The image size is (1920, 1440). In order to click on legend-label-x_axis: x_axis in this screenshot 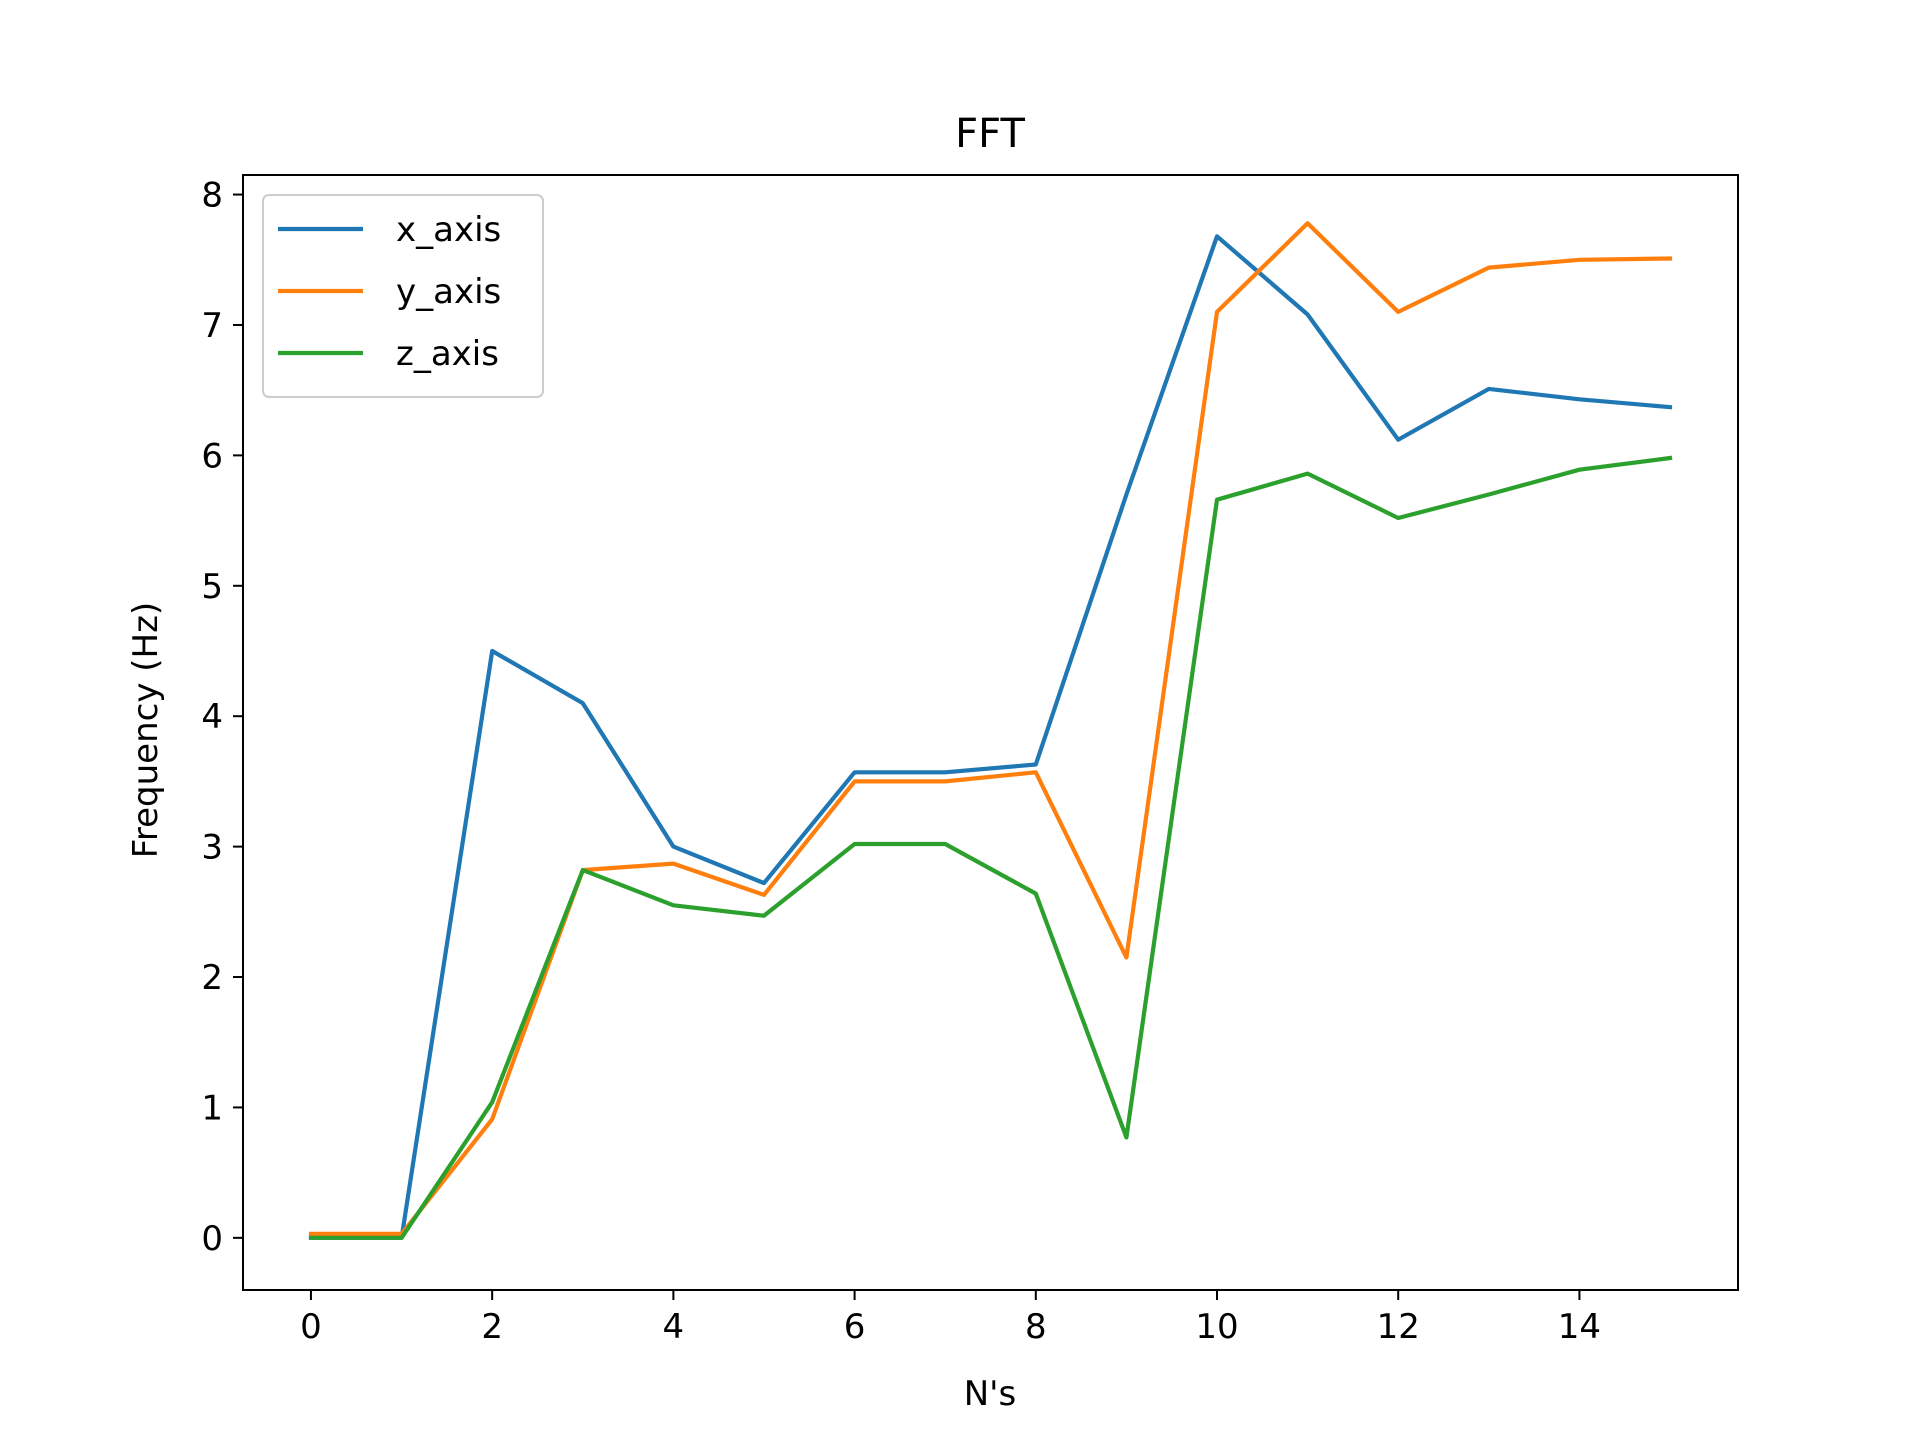, I will do `click(448, 230)`.